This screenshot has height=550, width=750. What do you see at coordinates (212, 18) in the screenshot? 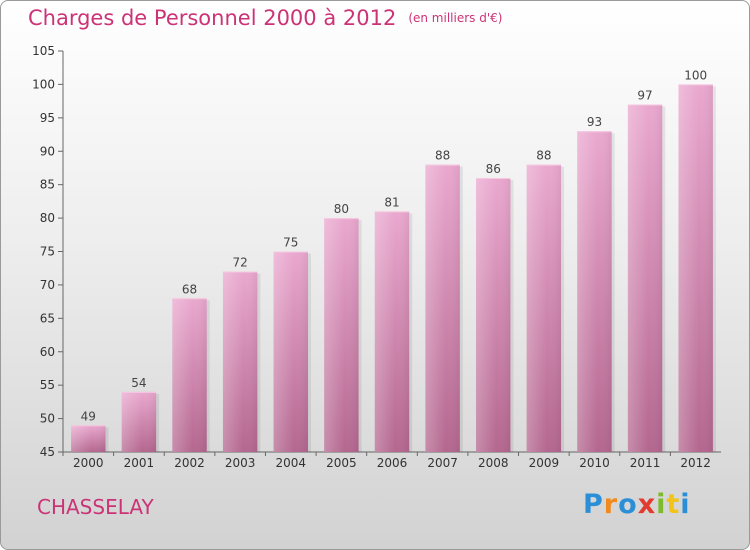
I see `chart-title-text: Charges de Personnel 2000 à 2012` at bounding box center [212, 18].